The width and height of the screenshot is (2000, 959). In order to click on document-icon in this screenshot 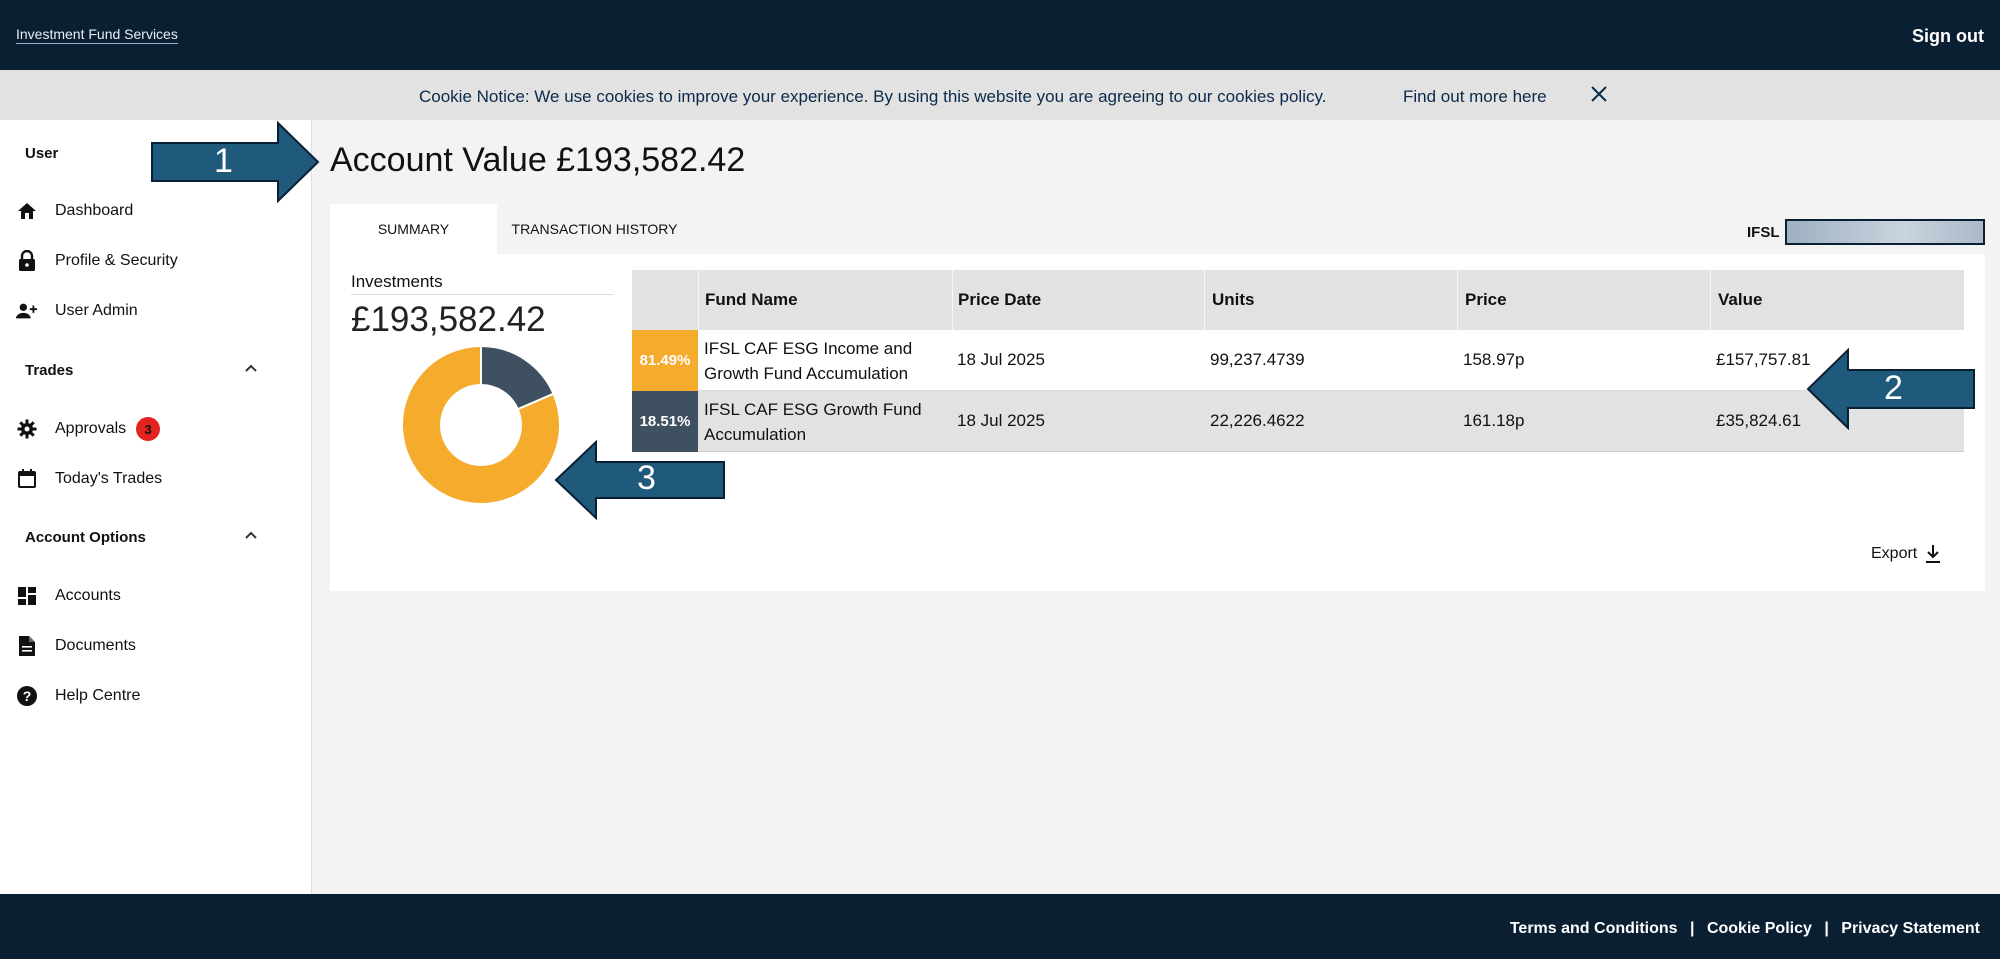, I will do `click(27, 646)`.